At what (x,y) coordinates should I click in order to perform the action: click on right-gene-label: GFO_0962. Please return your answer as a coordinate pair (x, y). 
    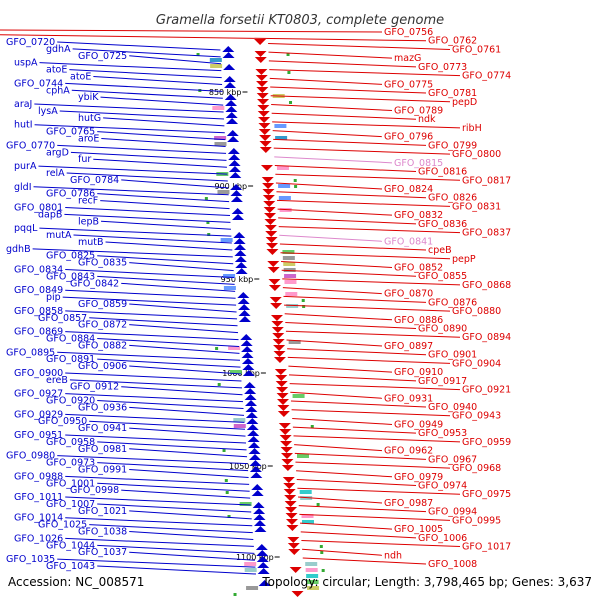
    Looking at the image, I should click on (408, 451).